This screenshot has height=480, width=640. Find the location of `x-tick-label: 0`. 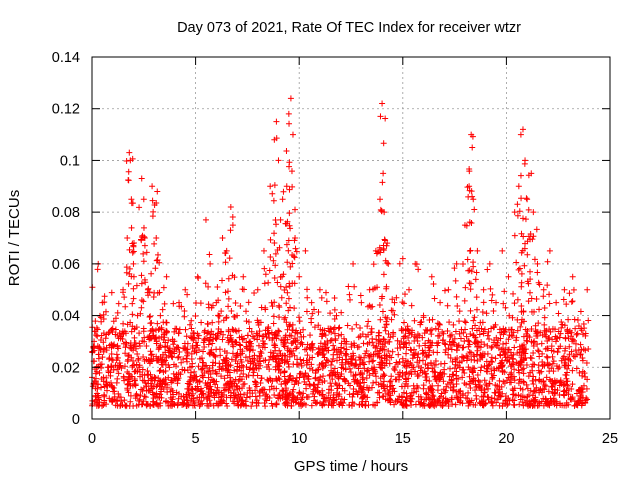

x-tick-label: 0 is located at coordinates (92, 439).